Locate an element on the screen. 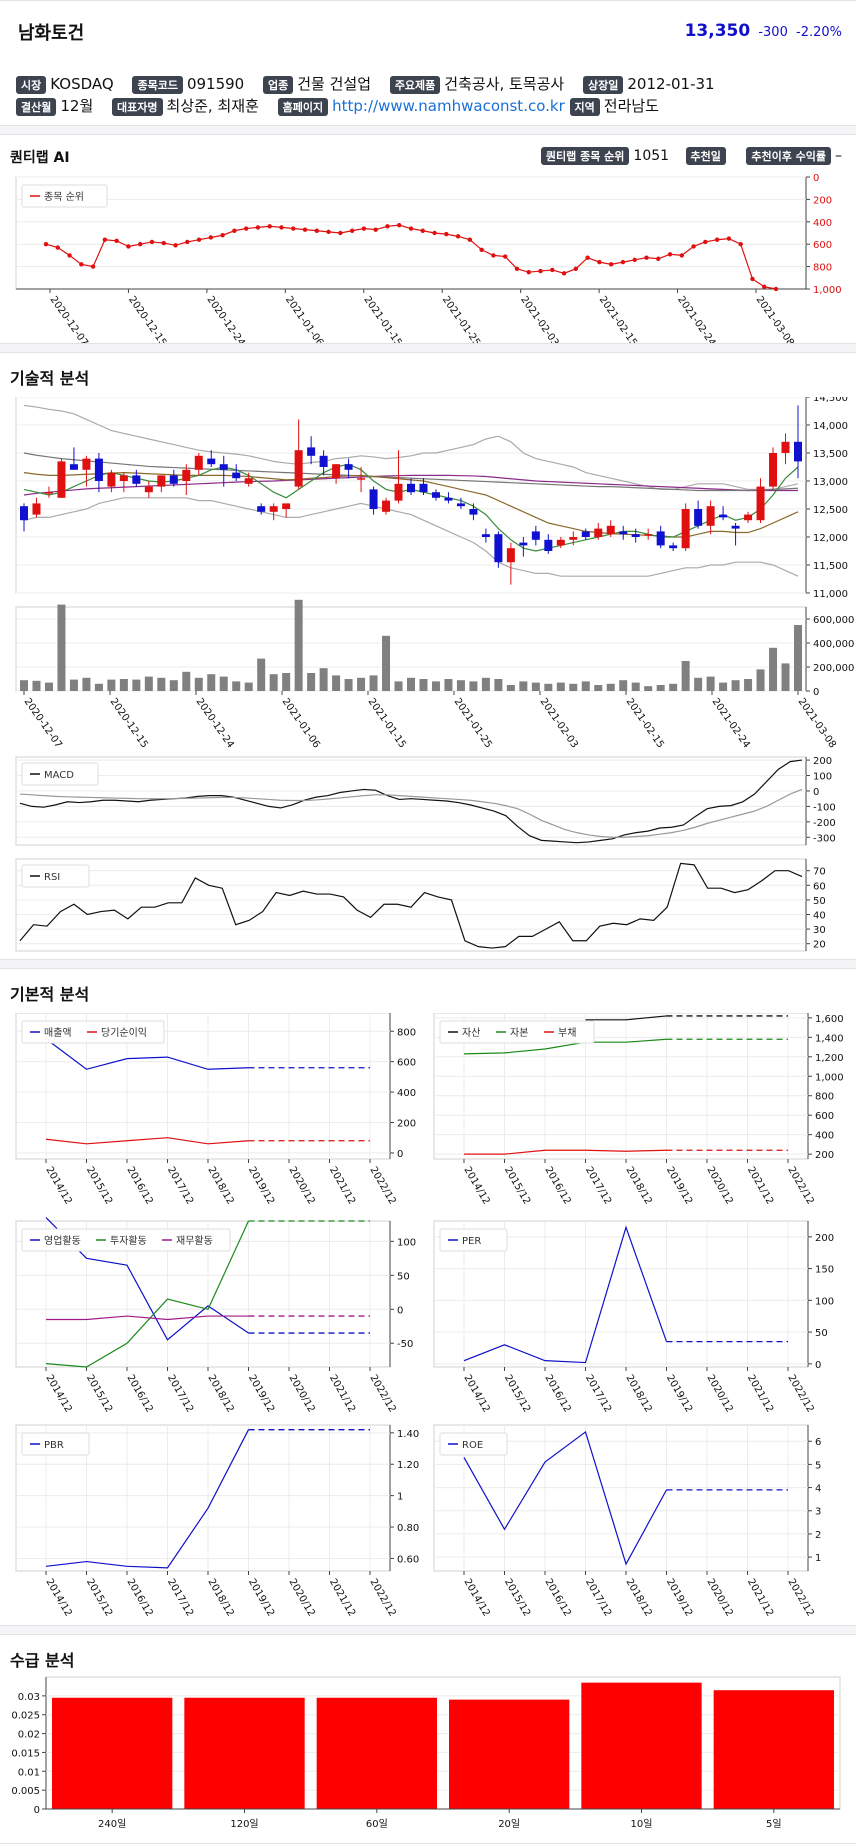  sales-x-tick-label: 2022/12 is located at coordinates (382, 1185).